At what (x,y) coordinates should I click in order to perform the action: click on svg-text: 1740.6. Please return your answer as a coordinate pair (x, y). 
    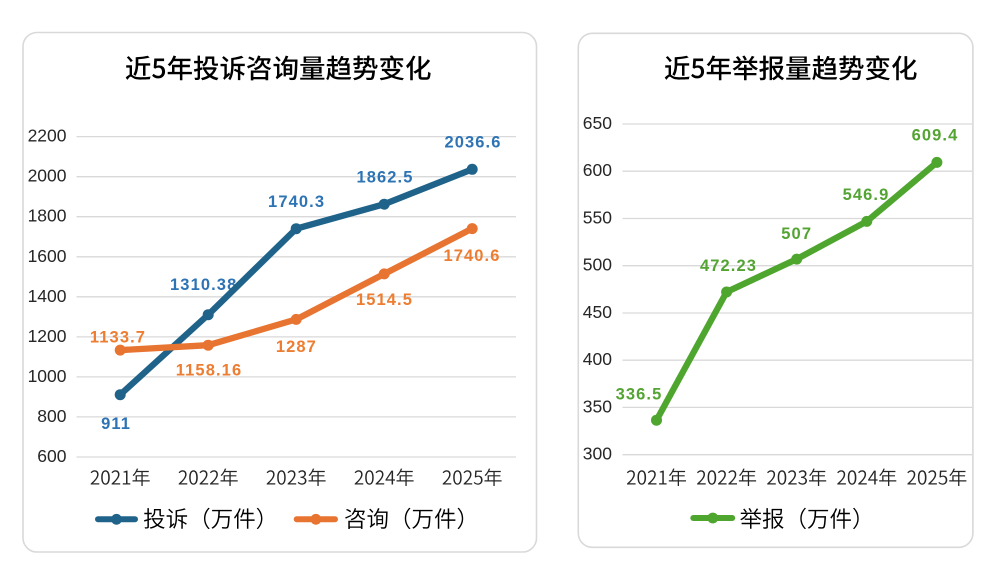
    Looking at the image, I should click on (471, 256).